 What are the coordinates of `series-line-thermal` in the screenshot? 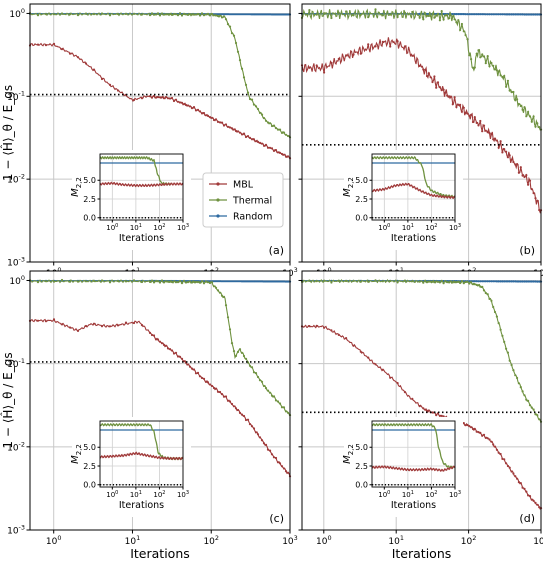 It's located at (421, 350).